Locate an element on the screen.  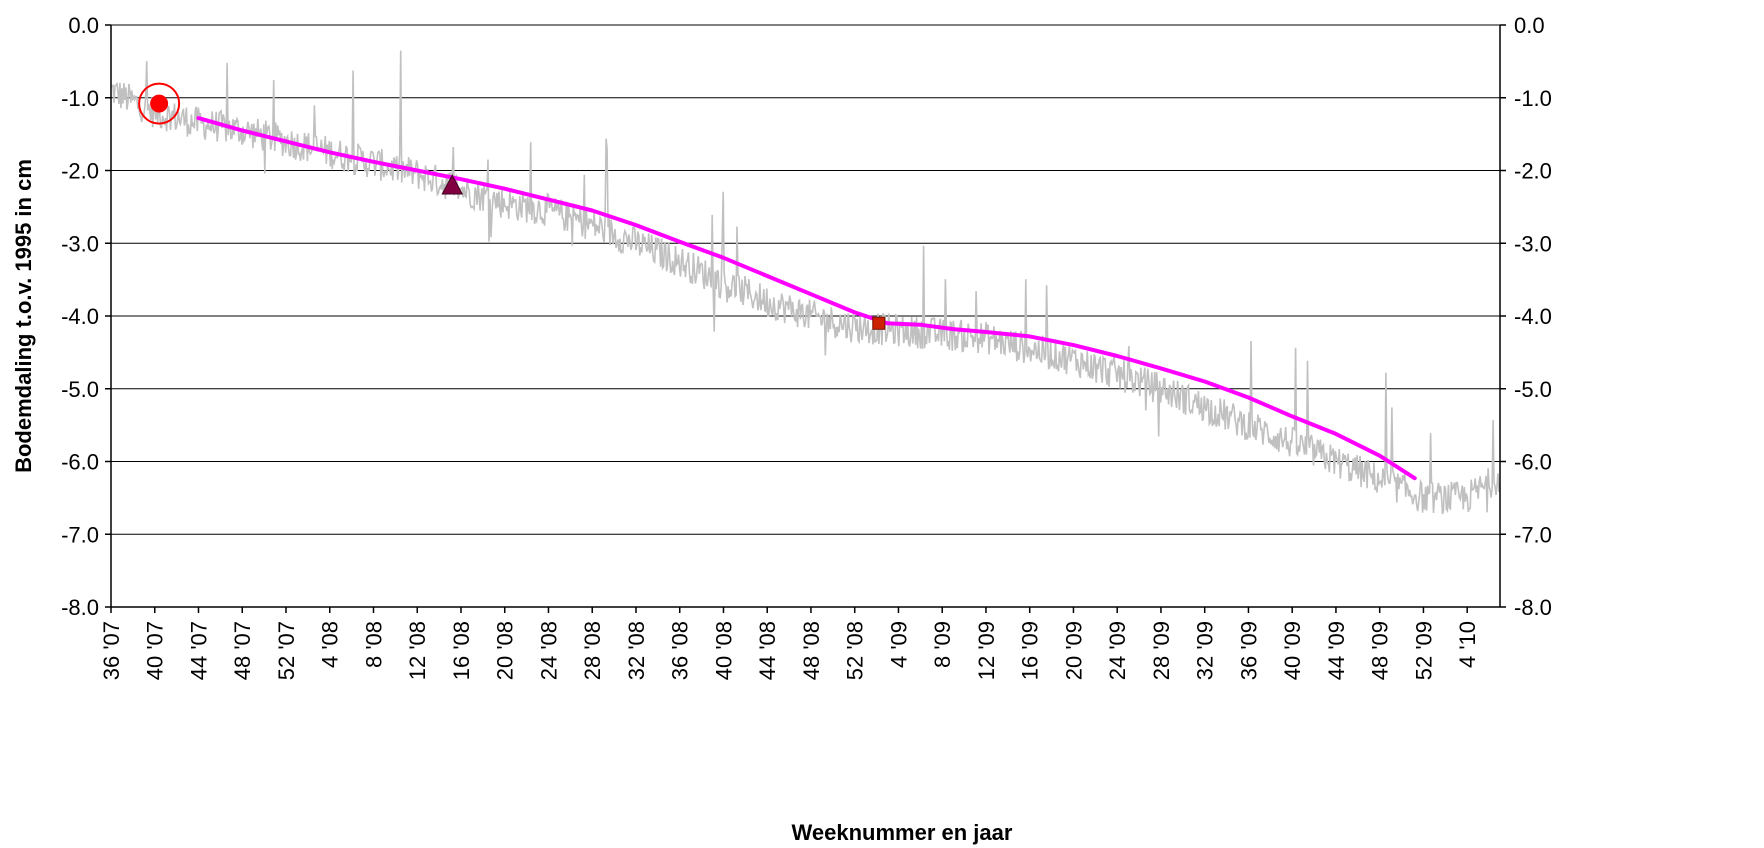
y-tick-label: -3.0 is located at coordinates (80, 243).